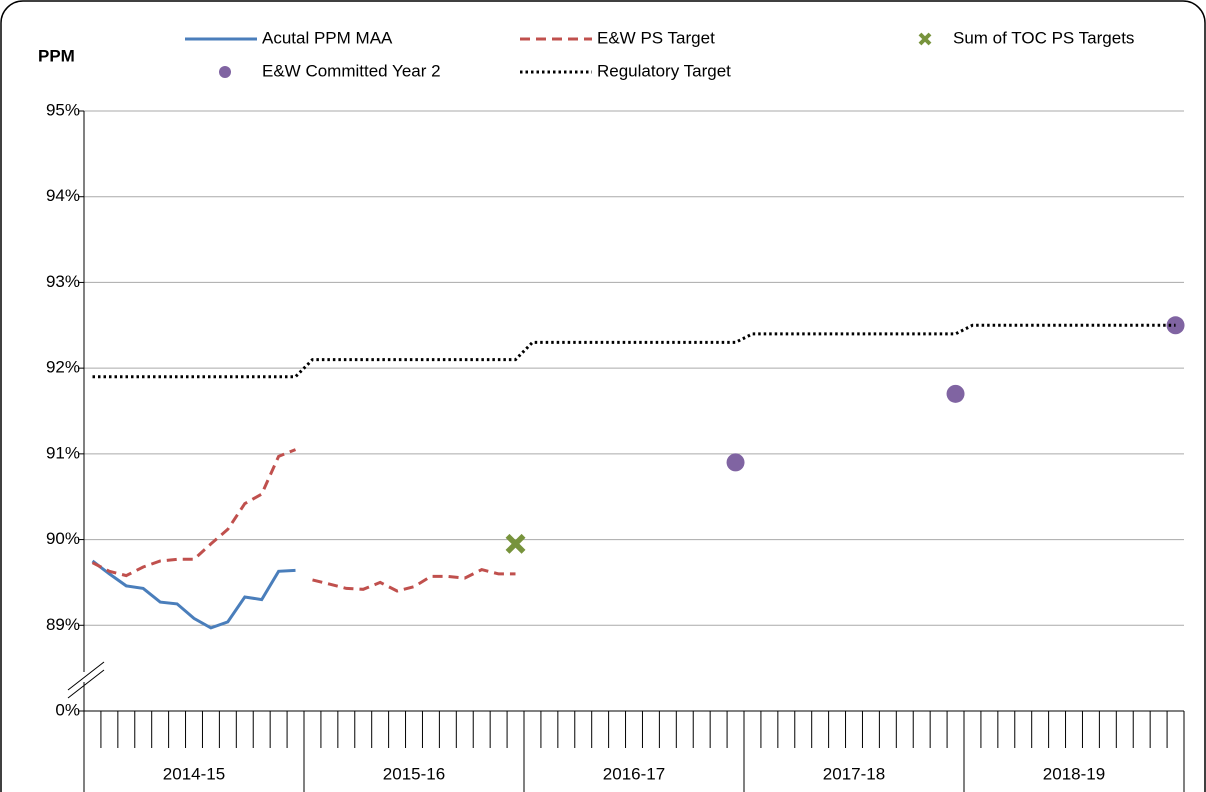  I want to click on y-tick-label: 93%, so click(63, 281).